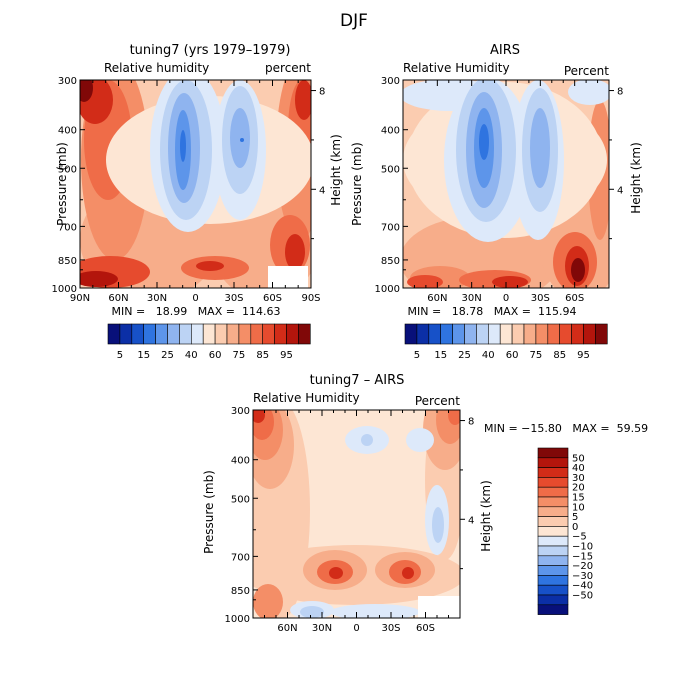 This screenshot has width=700, height=700. What do you see at coordinates (356, 514) in the screenshot?
I see `panel-3-contour-field` at bounding box center [356, 514].